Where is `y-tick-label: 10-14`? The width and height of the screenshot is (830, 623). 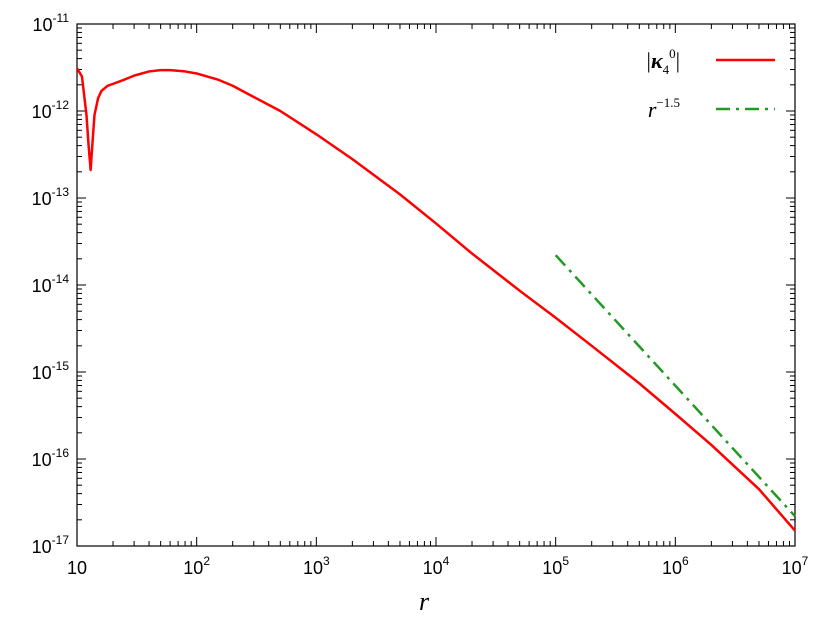 y-tick-label: 10-14 is located at coordinates (51, 284).